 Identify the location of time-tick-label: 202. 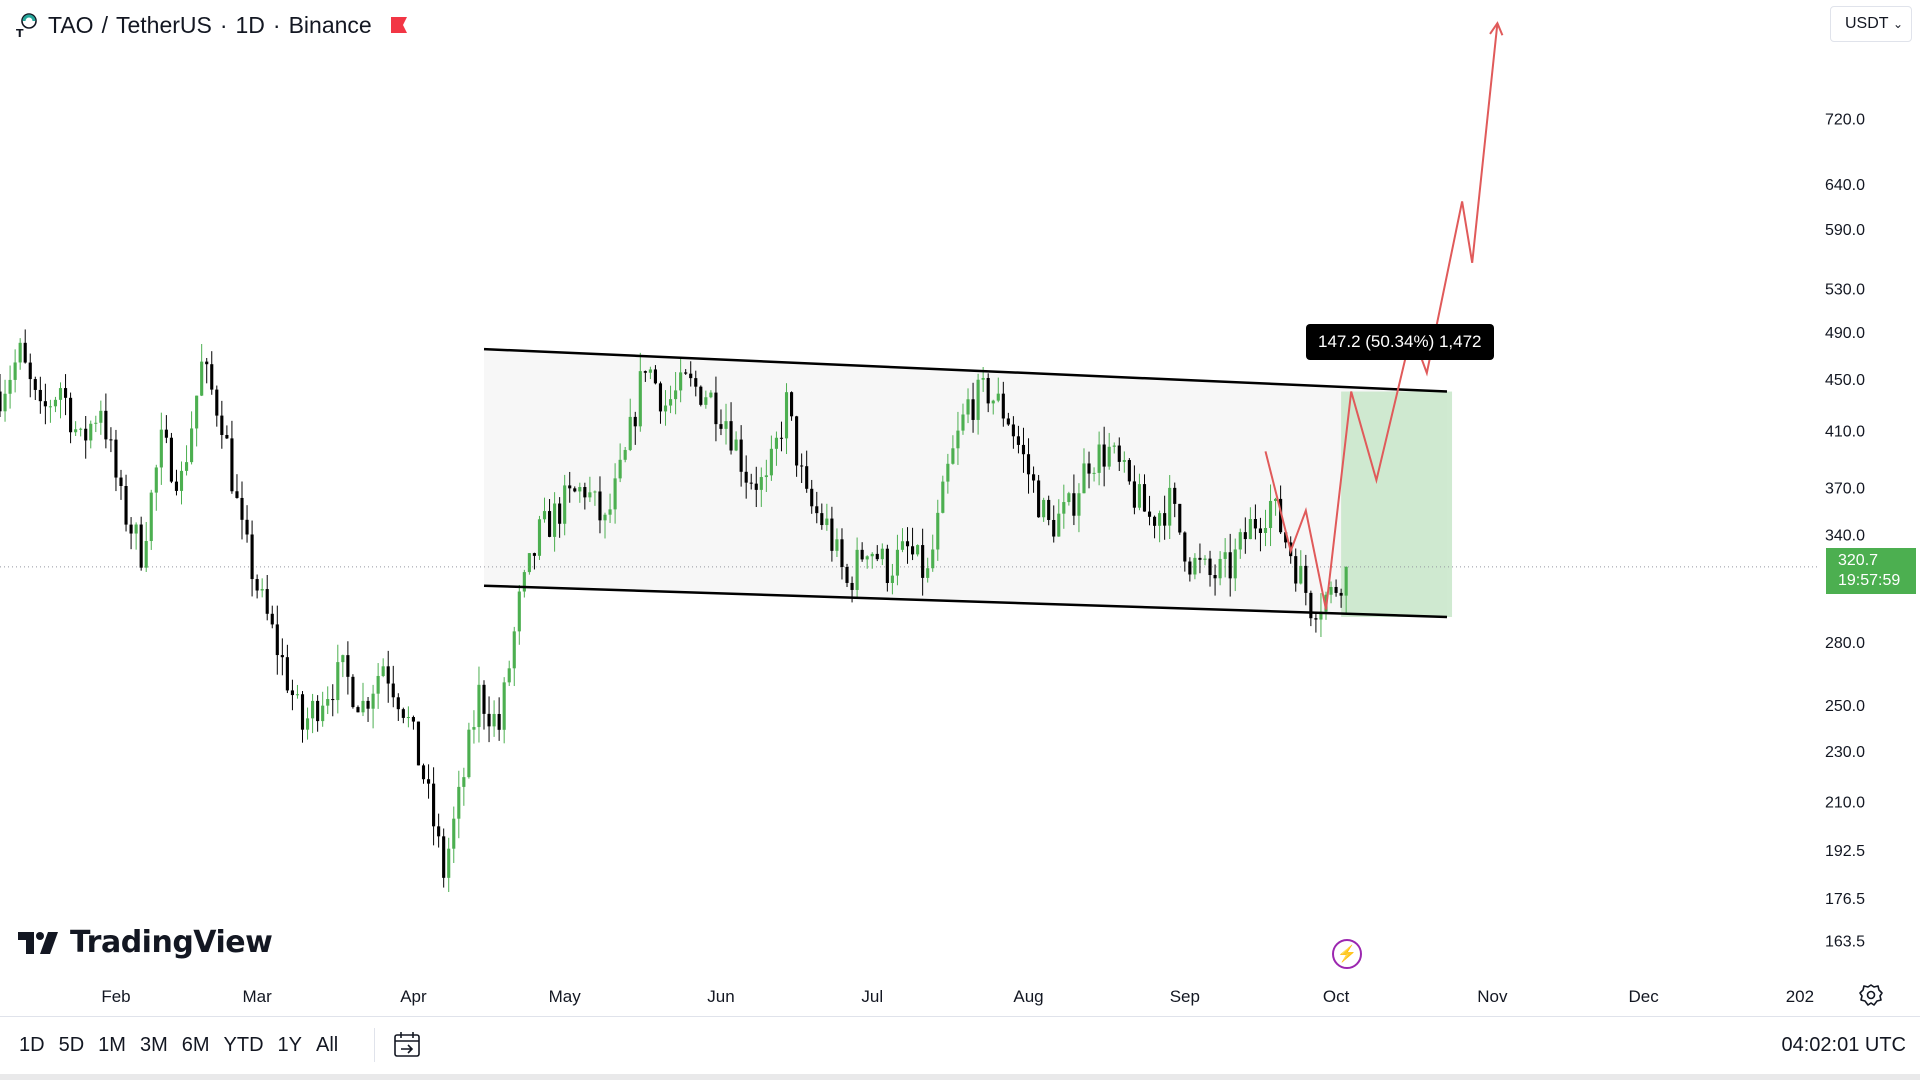
(1800, 996).